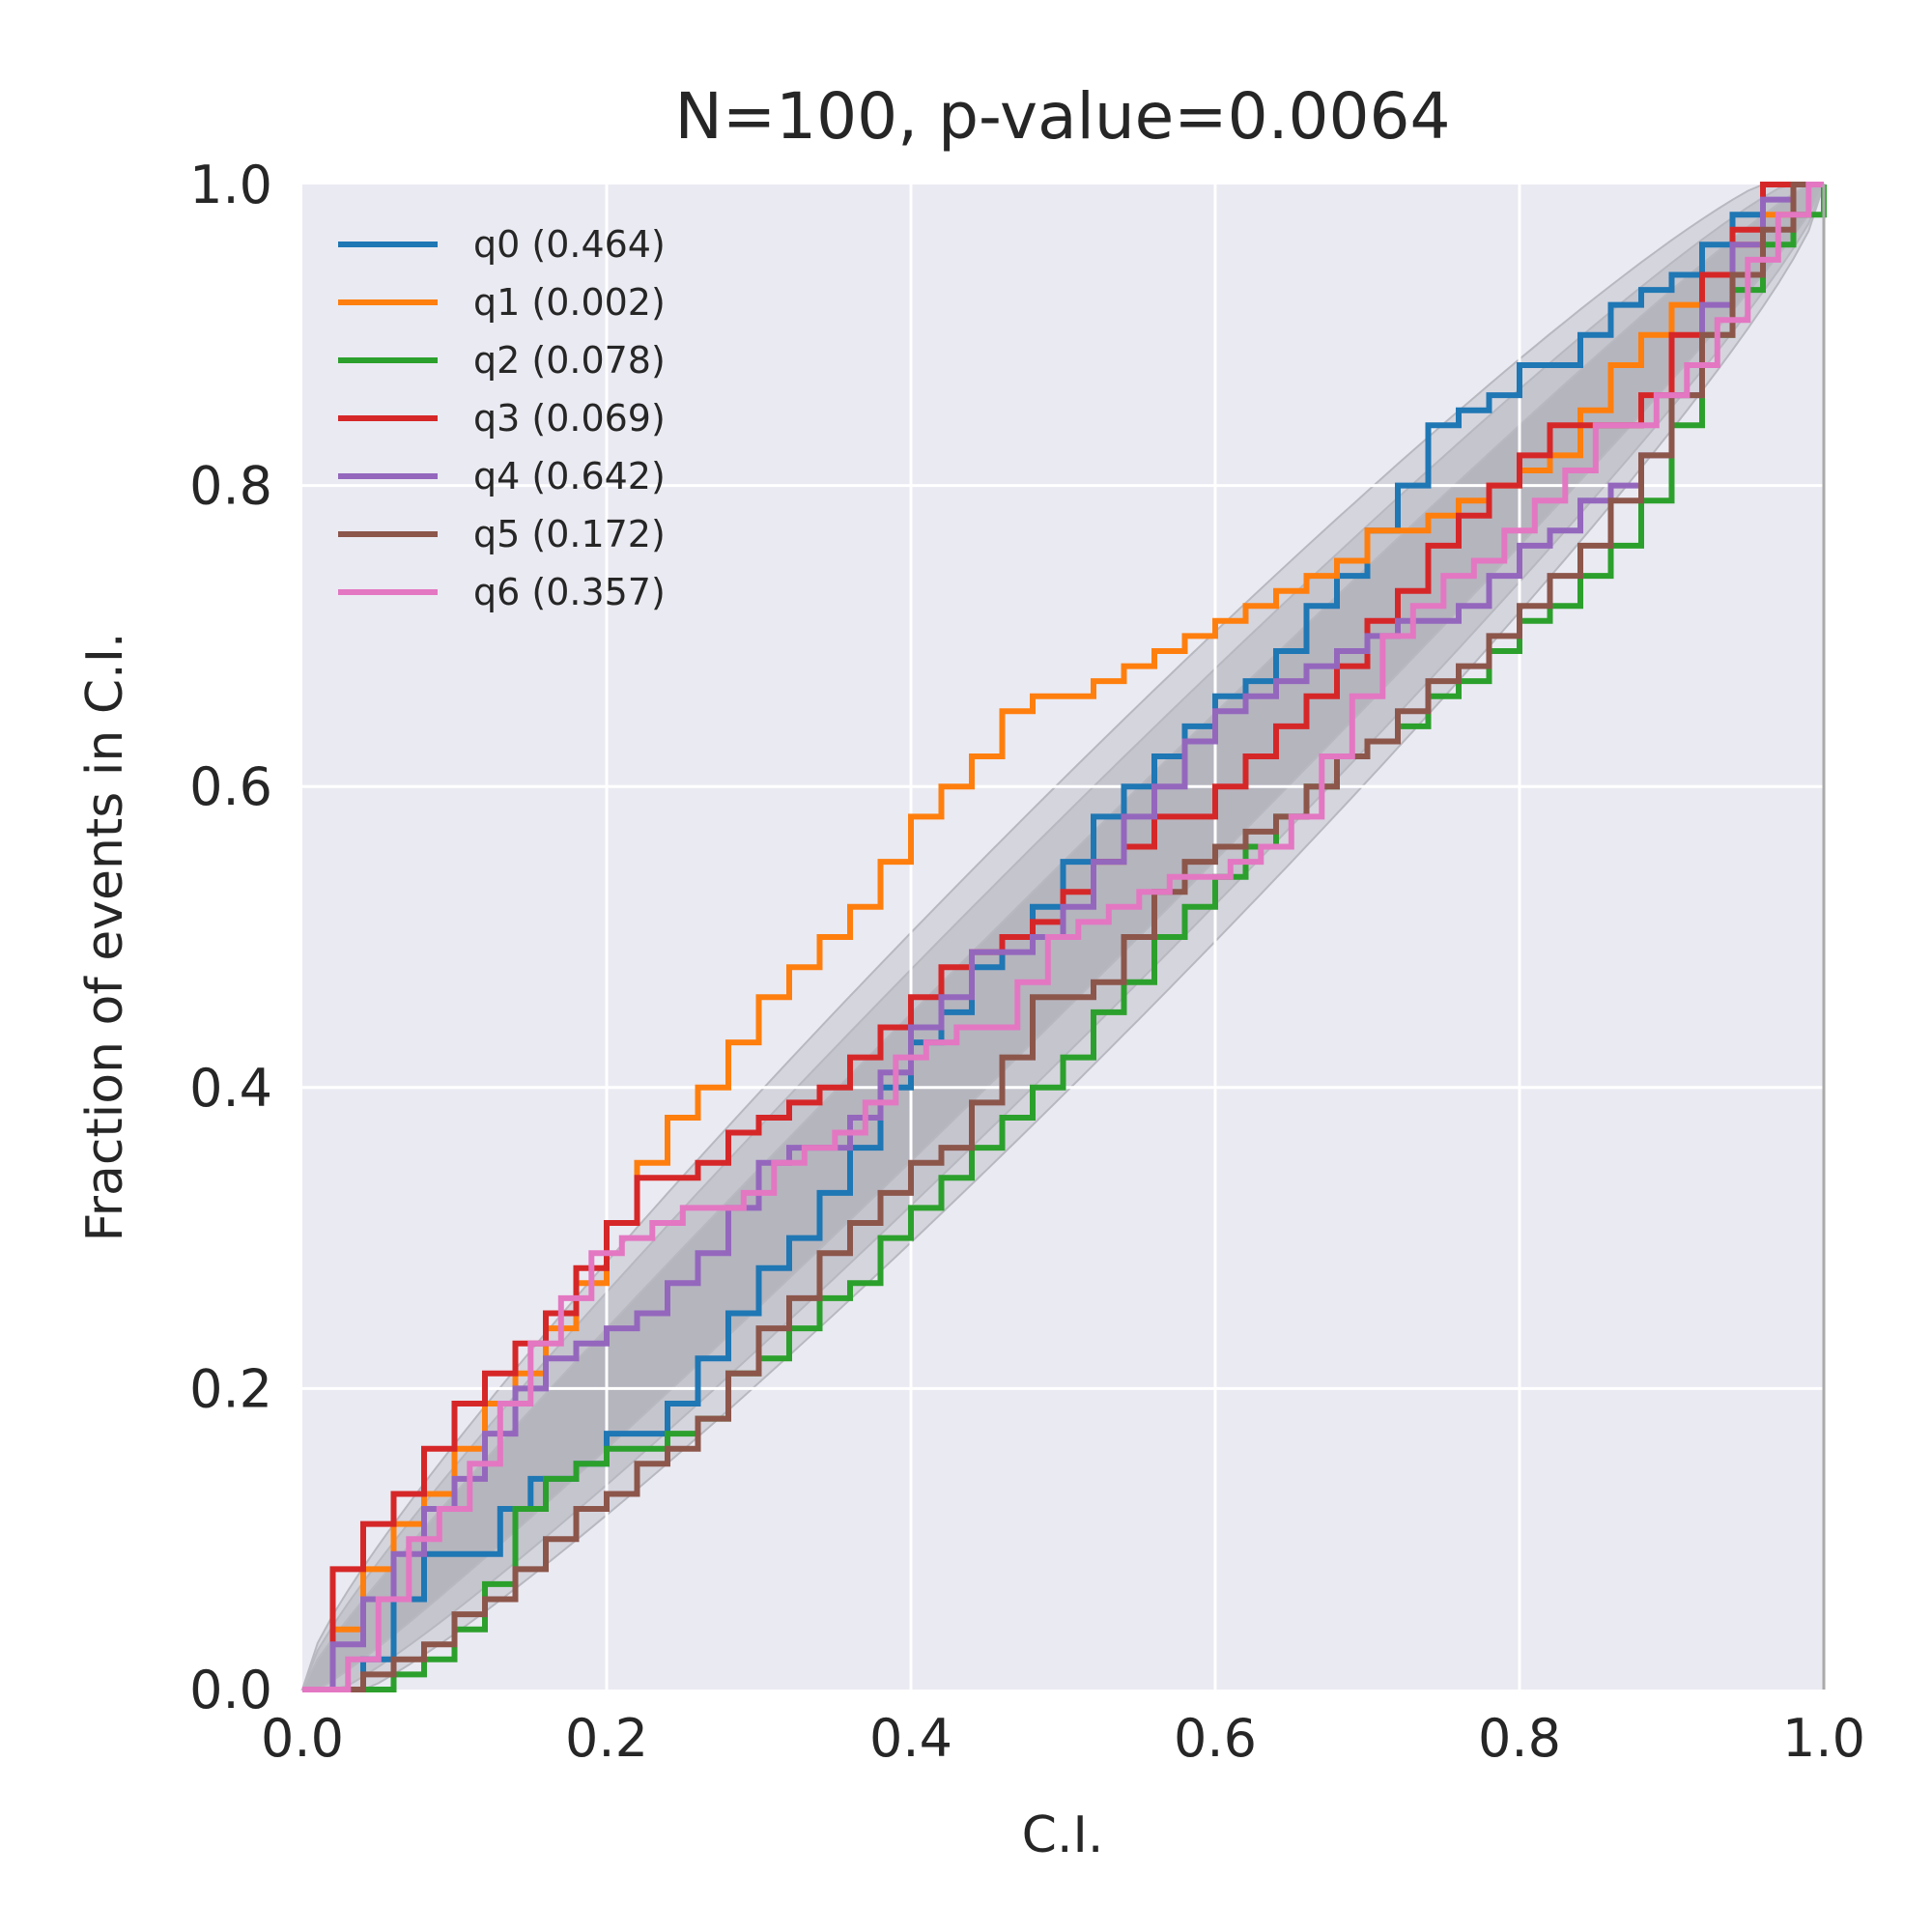 The image size is (1932, 1932). Describe the element at coordinates (569, 418) in the screenshot. I see `legend-label-3: q3 (0.069)` at that location.